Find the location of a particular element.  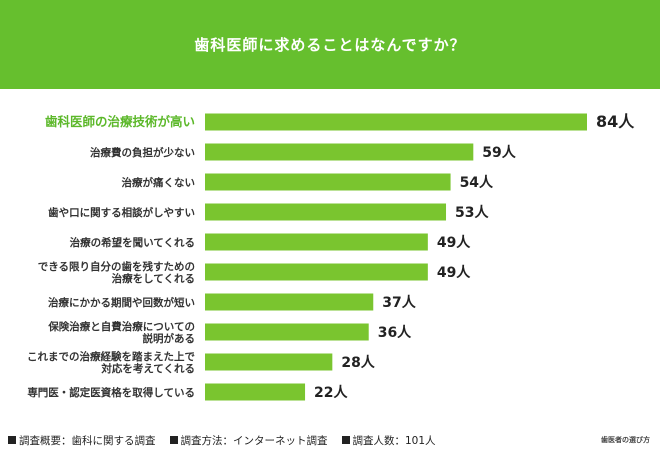

brand-logo-text: 歯医者の選び方 is located at coordinates (625, 440).